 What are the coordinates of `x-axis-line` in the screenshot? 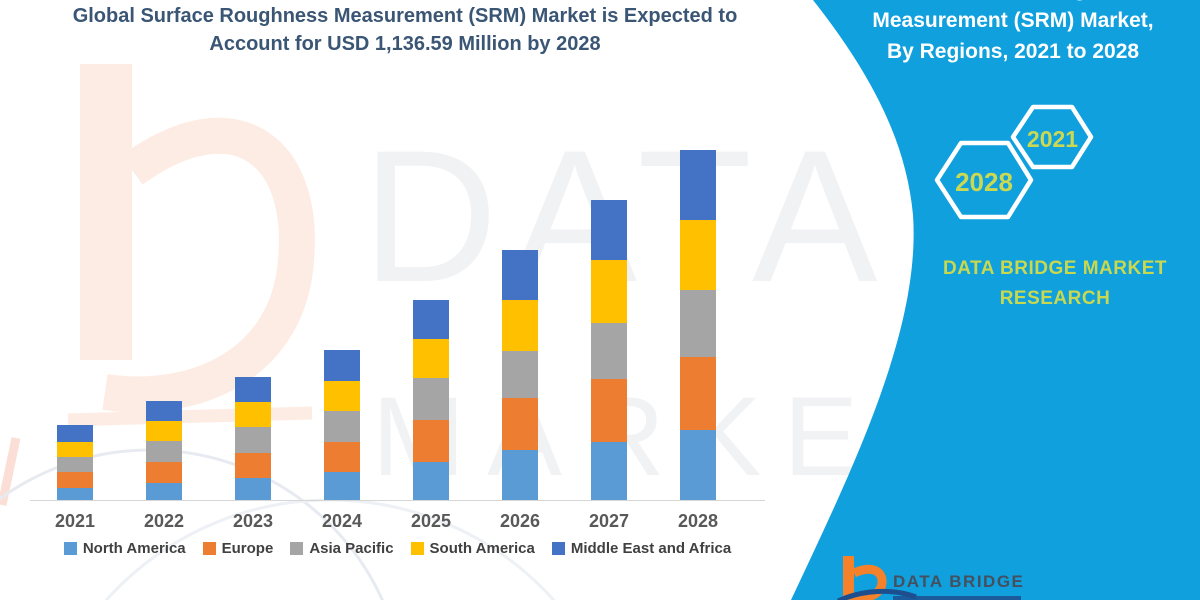 It's located at (397, 500).